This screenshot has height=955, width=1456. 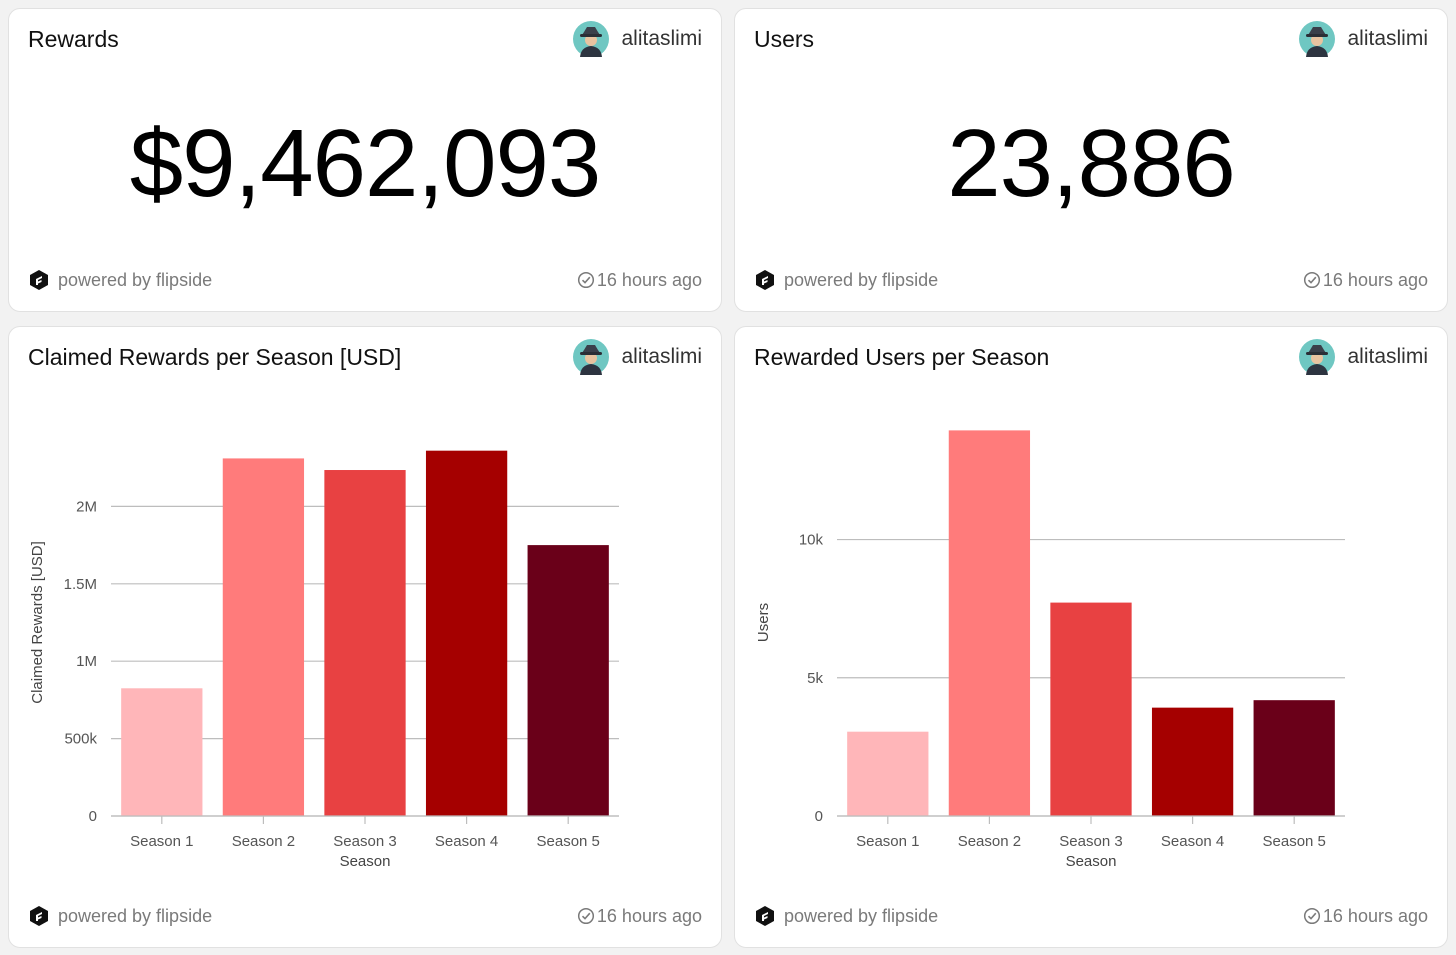 What do you see at coordinates (815, 678) in the screenshot?
I see `y-tick-label: 5k` at bounding box center [815, 678].